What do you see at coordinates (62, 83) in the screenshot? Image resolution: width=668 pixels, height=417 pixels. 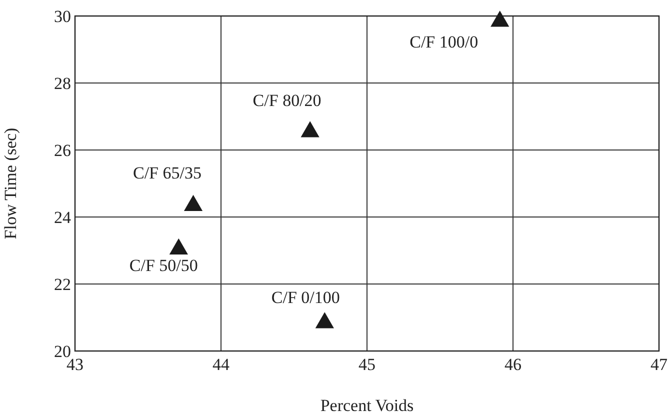 I see `y-tick-label: 28` at bounding box center [62, 83].